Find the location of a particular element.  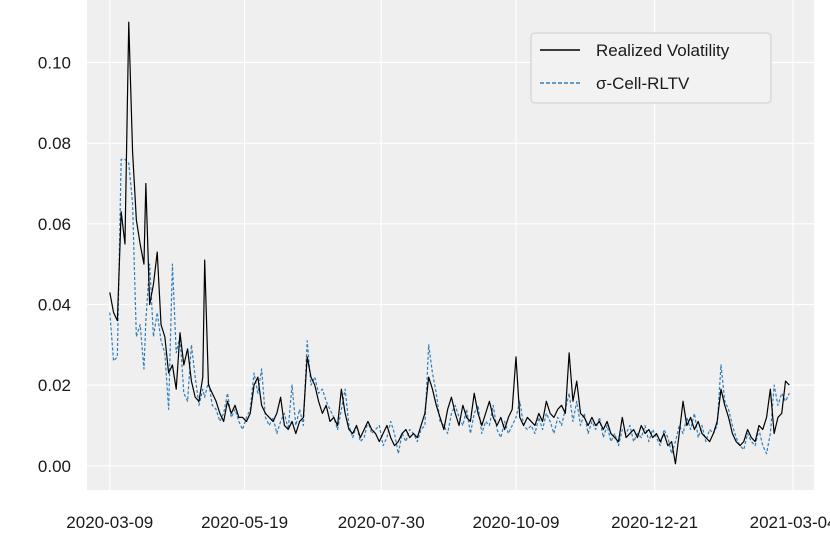

y-tick-label: 0.04 is located at coordinates (54, 304).